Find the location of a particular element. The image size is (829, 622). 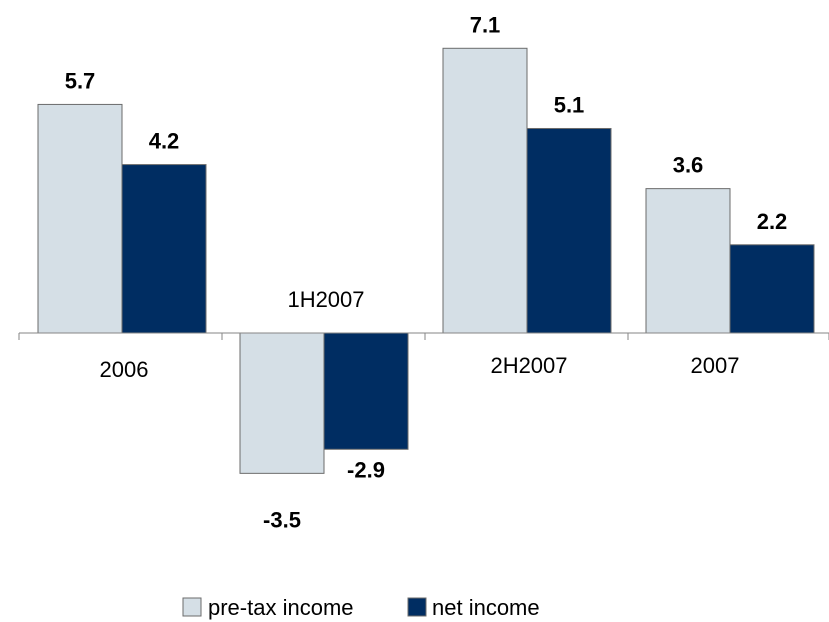

bar-net-income-2007 is located at coordinates (772, 289).